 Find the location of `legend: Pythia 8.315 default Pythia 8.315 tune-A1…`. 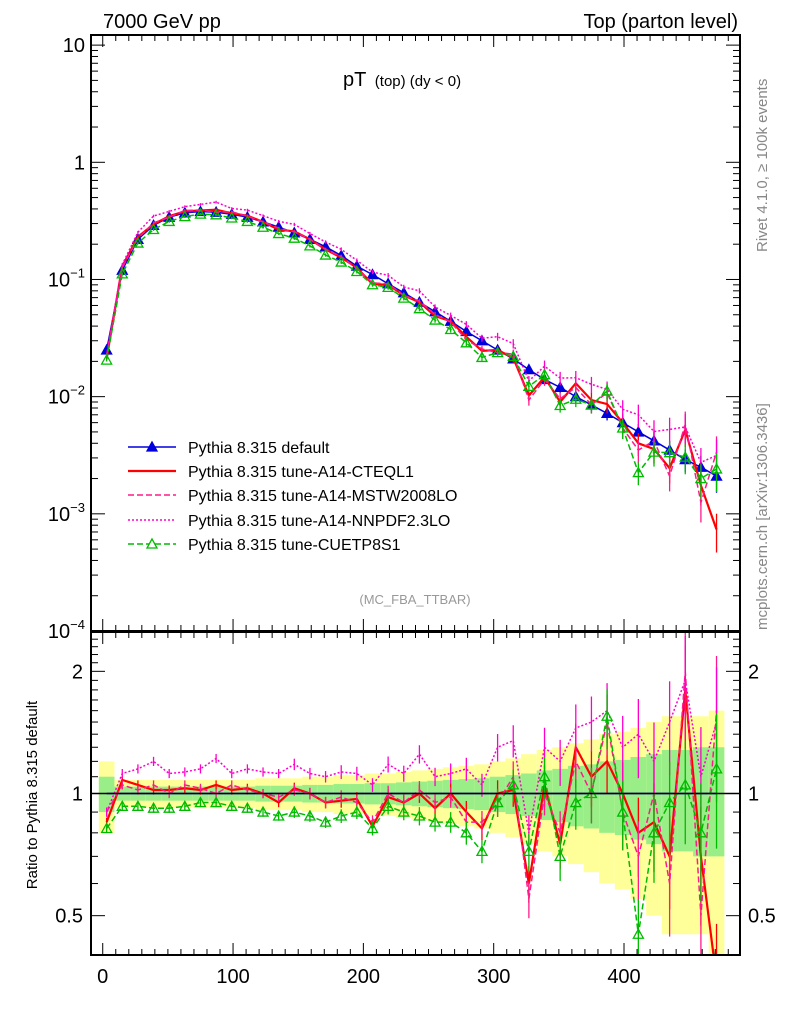

legend: Pythia 8.315 default Pythia 8.315 tune-A1… is located at coordinates (292, 497).